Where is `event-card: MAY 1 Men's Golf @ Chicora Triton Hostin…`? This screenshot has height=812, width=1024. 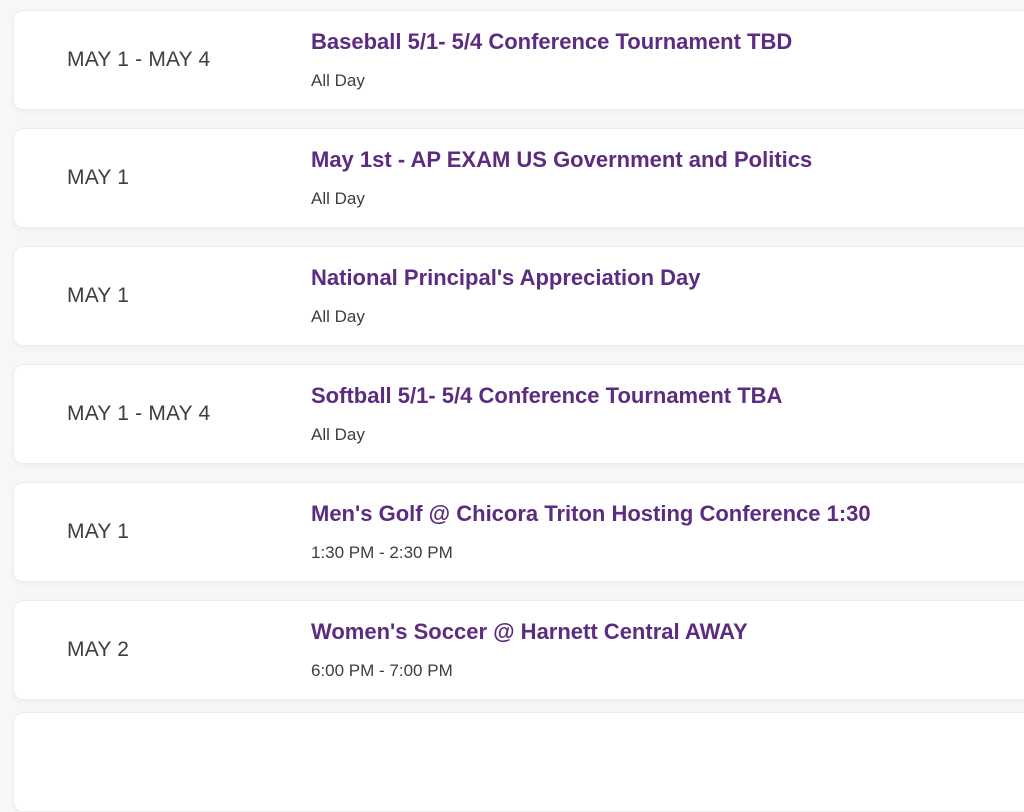 event-card: MAY 1 Men's Golf @ Chicora Triton Hostin… is located at coordinates (518, 532).